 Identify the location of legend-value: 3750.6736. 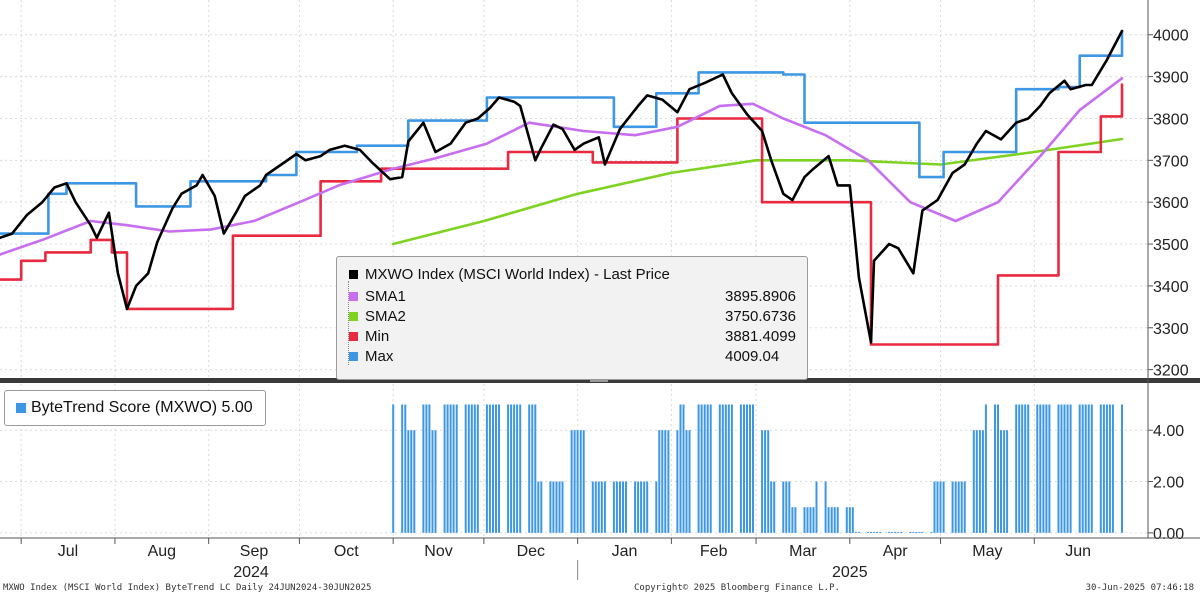
(760, 316).